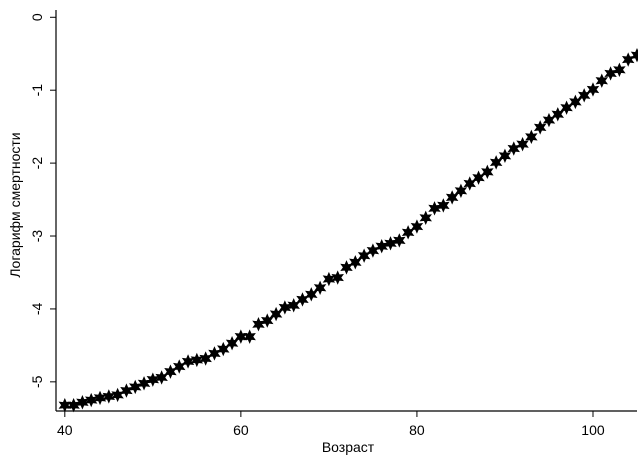 The height and width of the screenshot is (455, 638). Describe the element at coordinates (37, 17) in the screenshot. I see `y-tick-label: 0` at that location.